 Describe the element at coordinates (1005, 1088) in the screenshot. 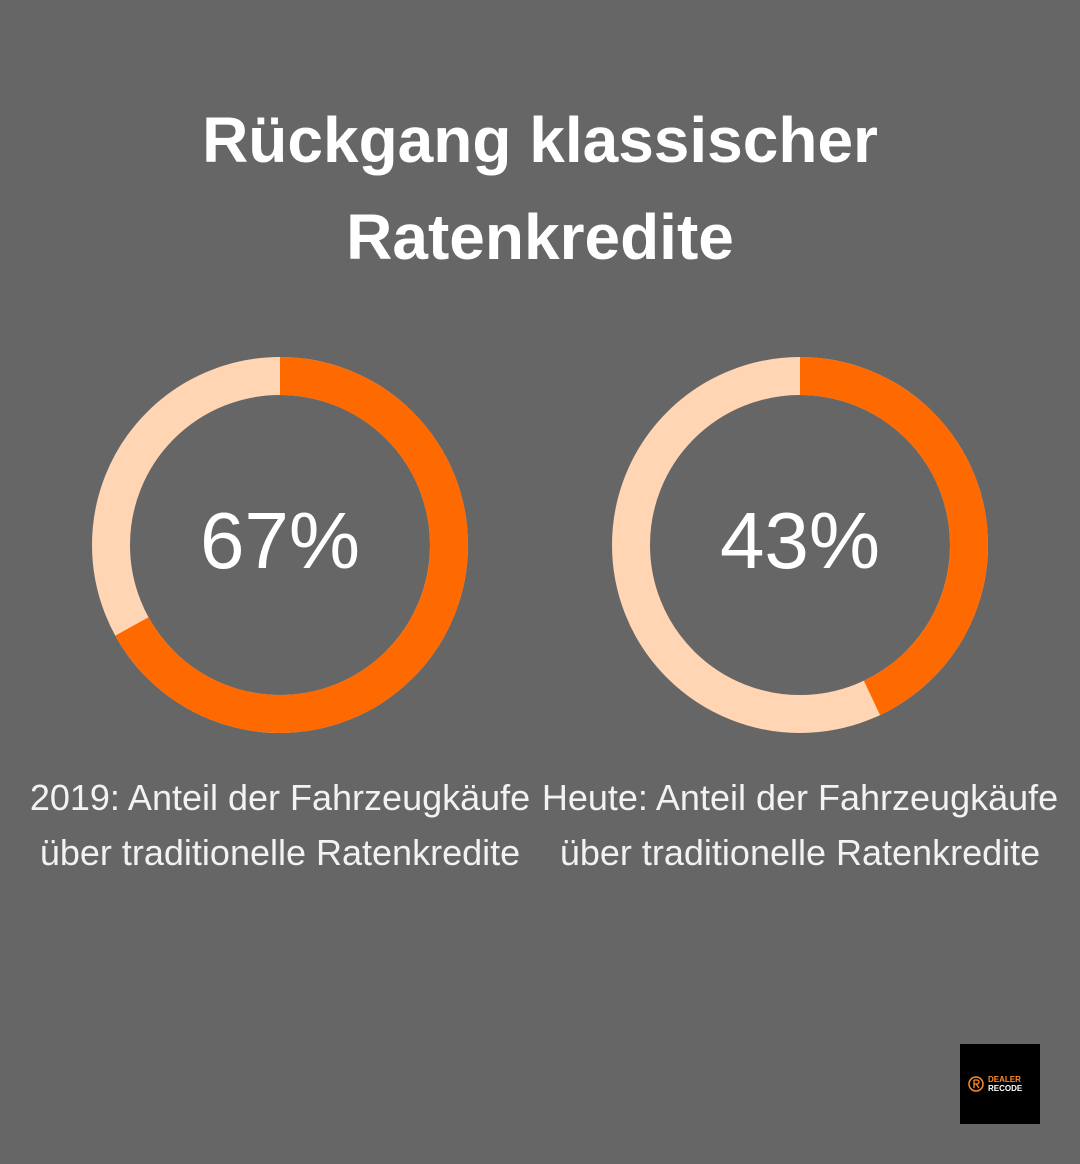

I see `logo-line2: RECODE` at that location.